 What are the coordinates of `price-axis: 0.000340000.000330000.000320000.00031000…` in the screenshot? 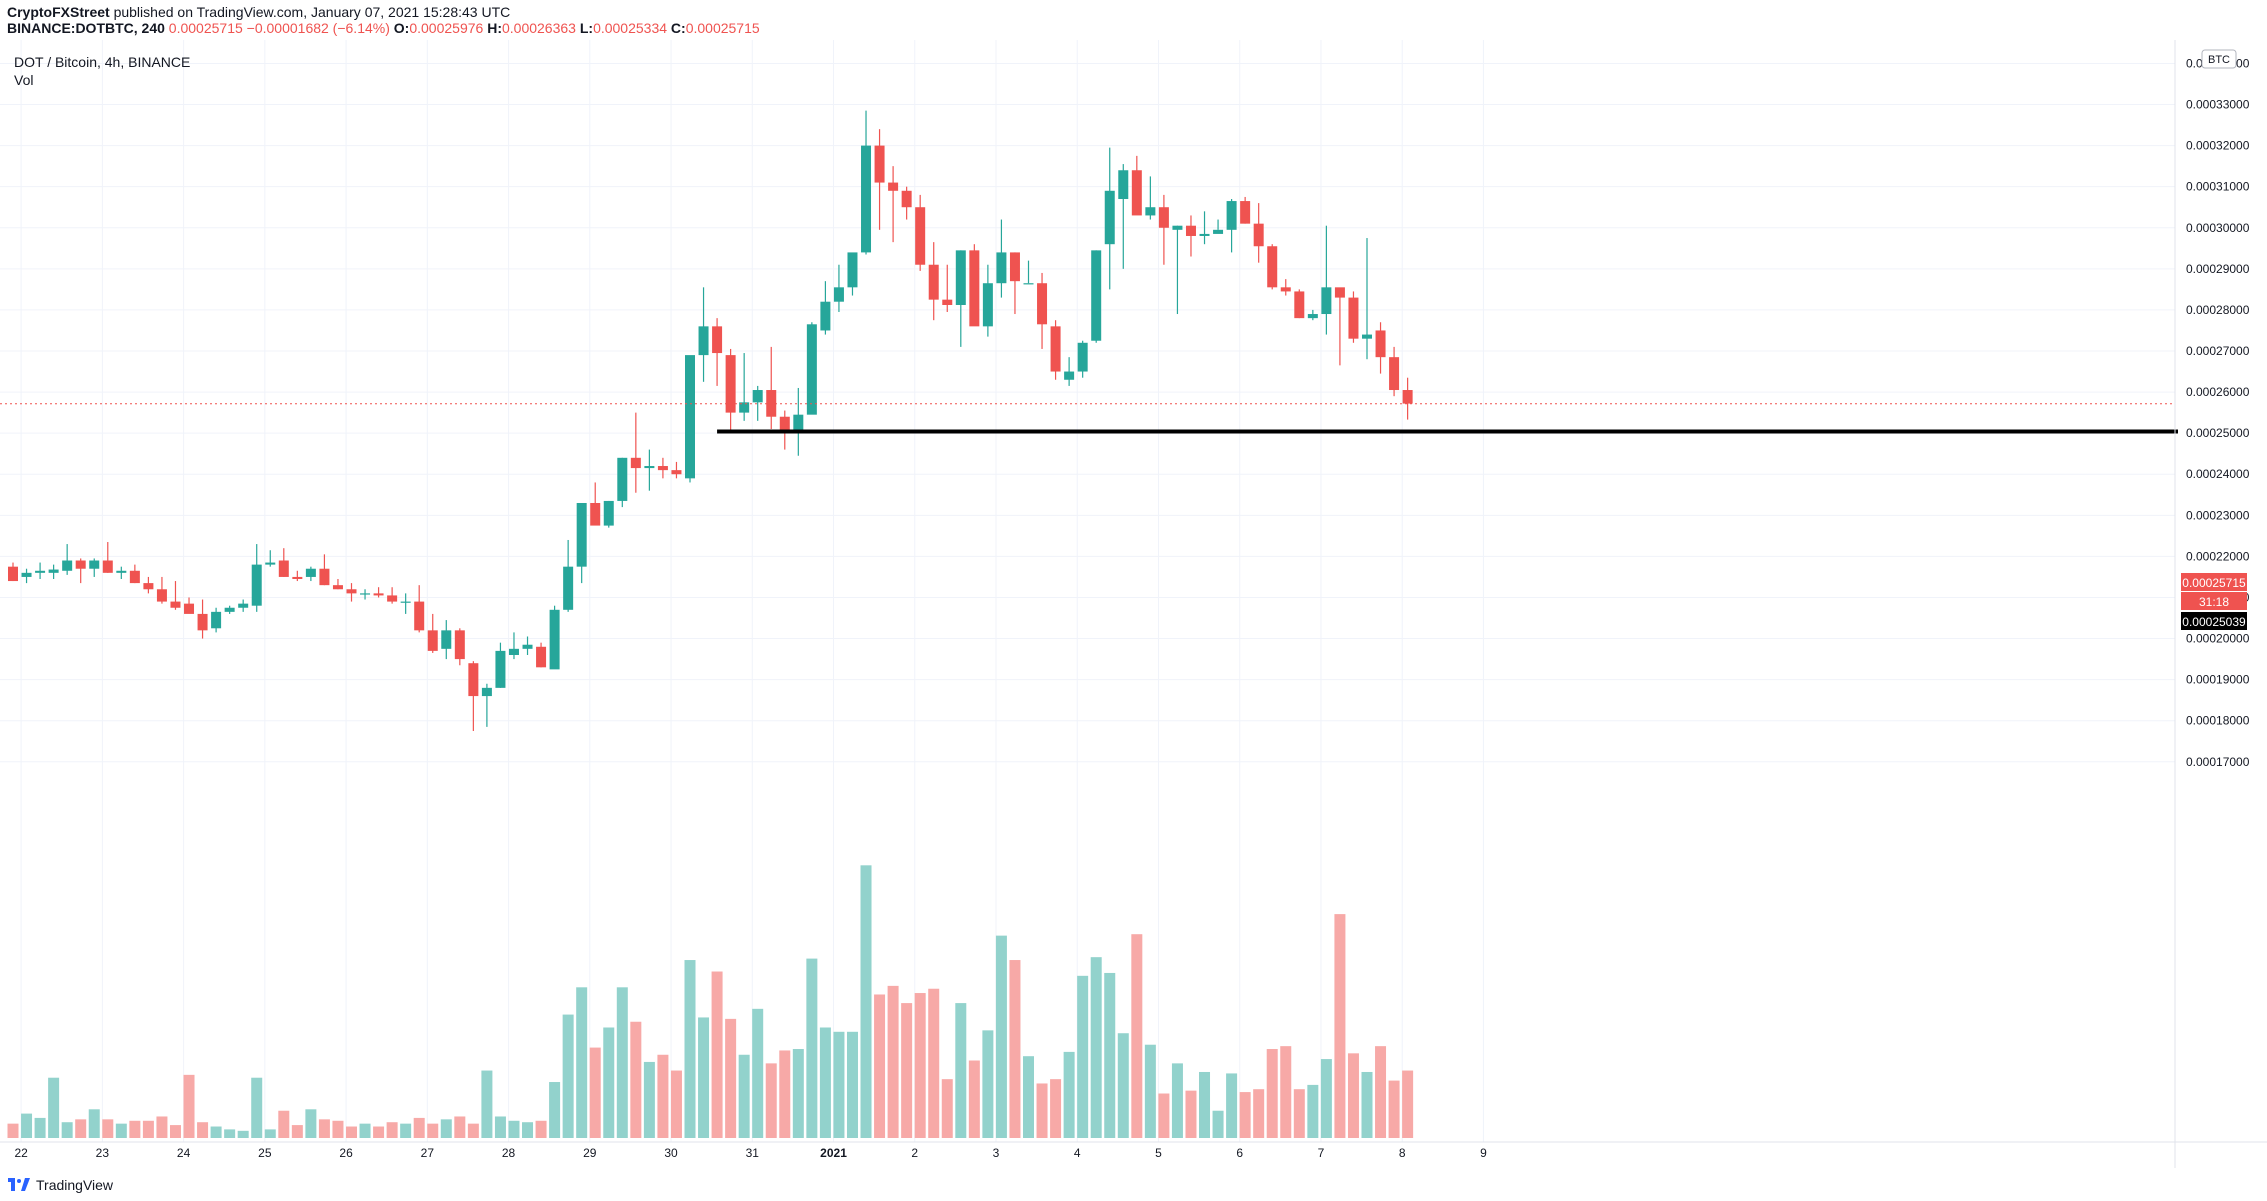 It's located at (2218, 412).